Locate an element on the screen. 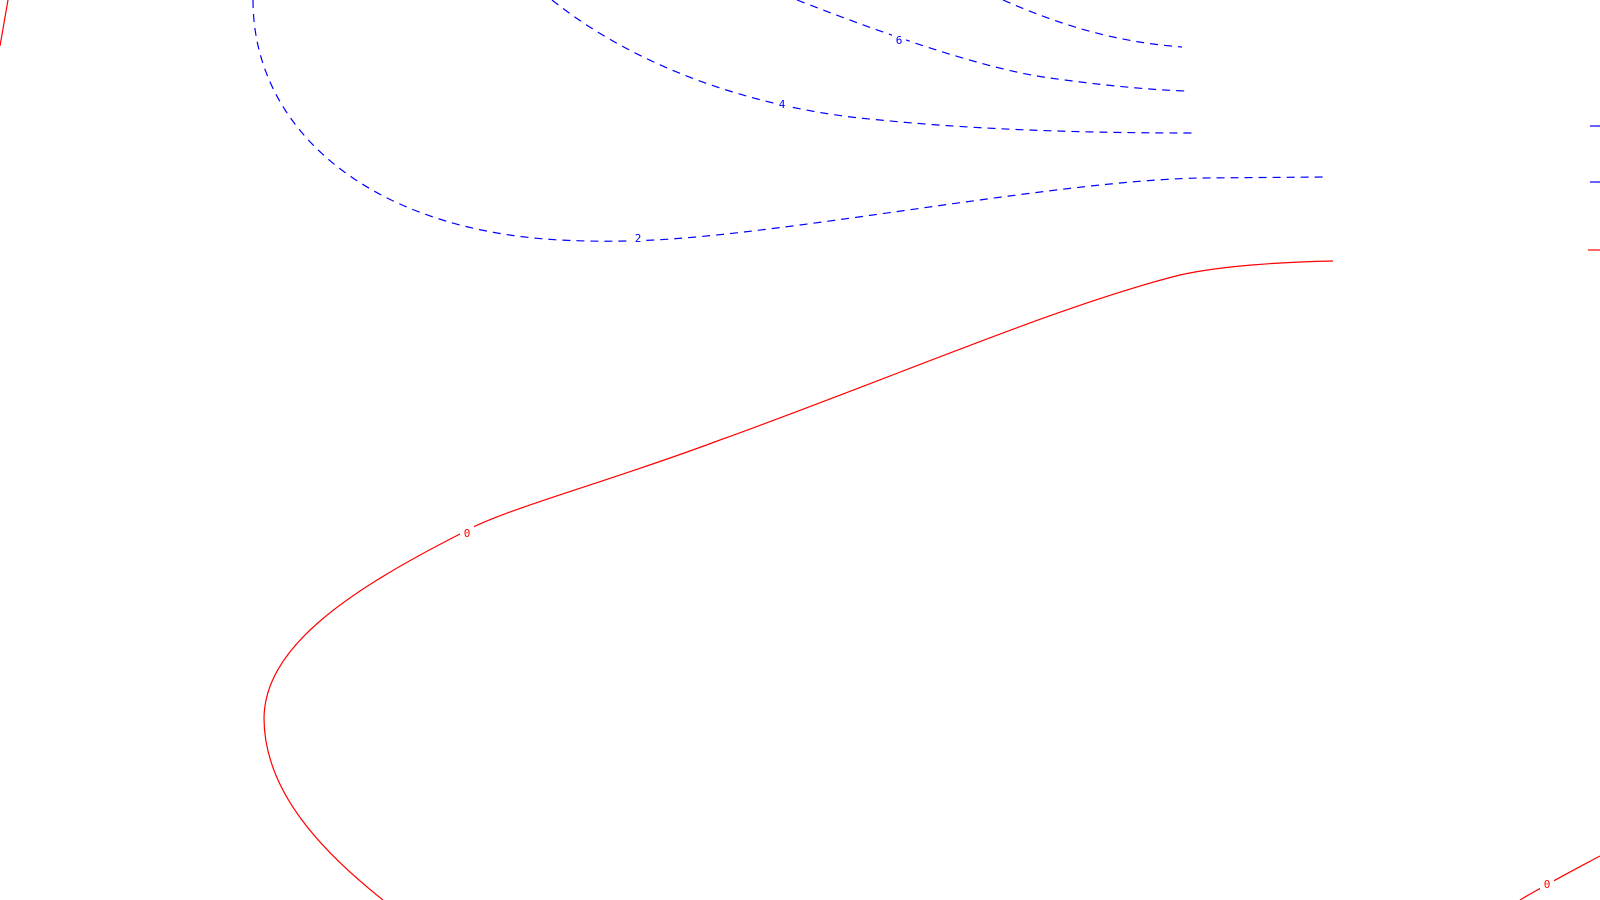 This screenshot has height=900, width=1600. contour-label-0: 0 is located at coordinates (467, 533).